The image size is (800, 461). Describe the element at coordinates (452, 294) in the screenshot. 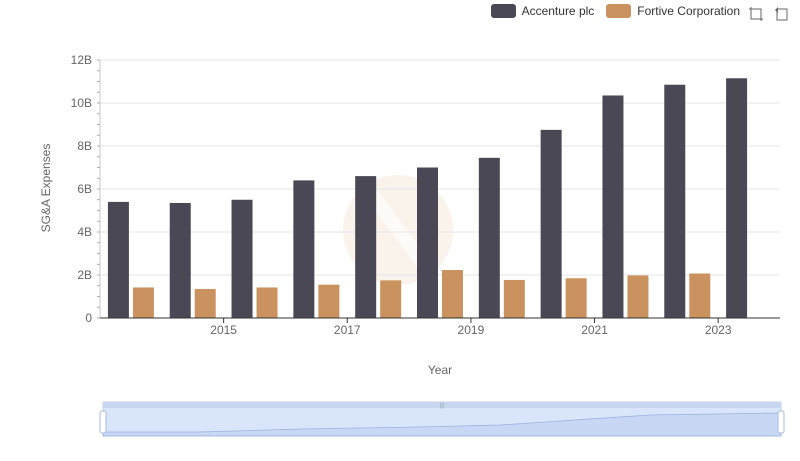

I see `bar-fortive-2019` at that location.